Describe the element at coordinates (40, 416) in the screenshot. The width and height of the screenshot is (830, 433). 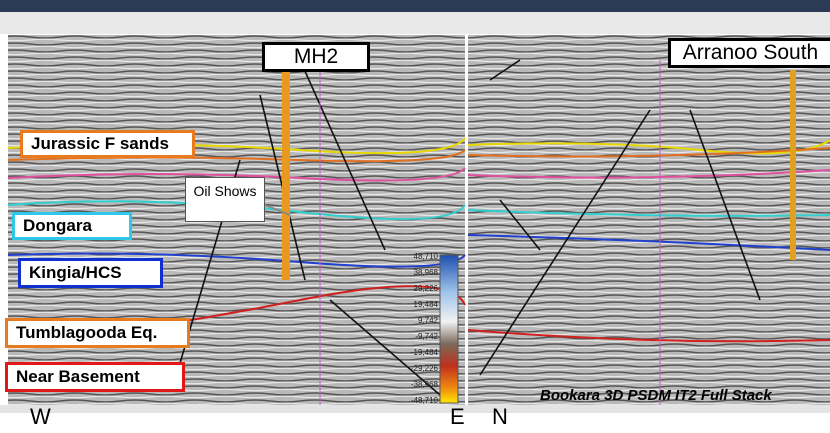
I see `direction-label: W` at that location.